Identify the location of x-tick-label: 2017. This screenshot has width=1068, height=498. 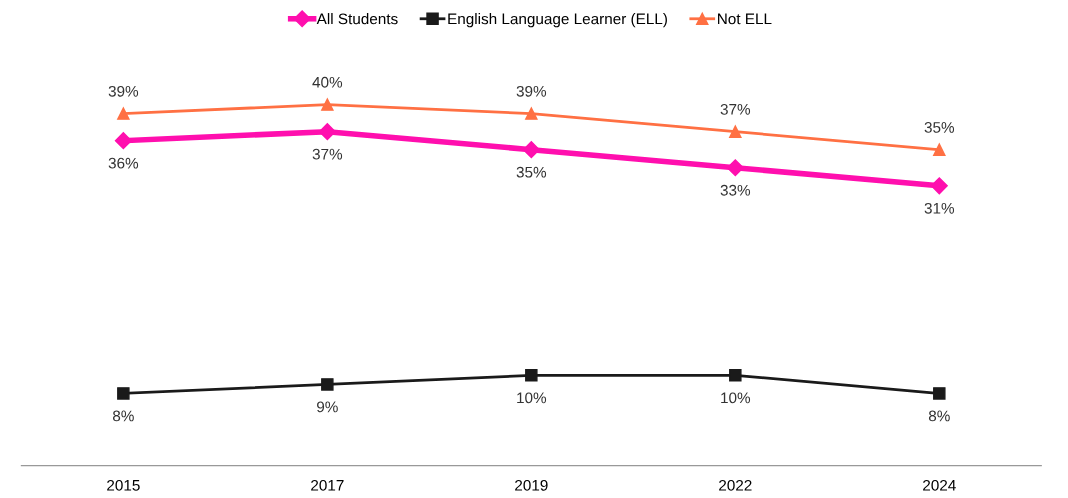
(327, 485).